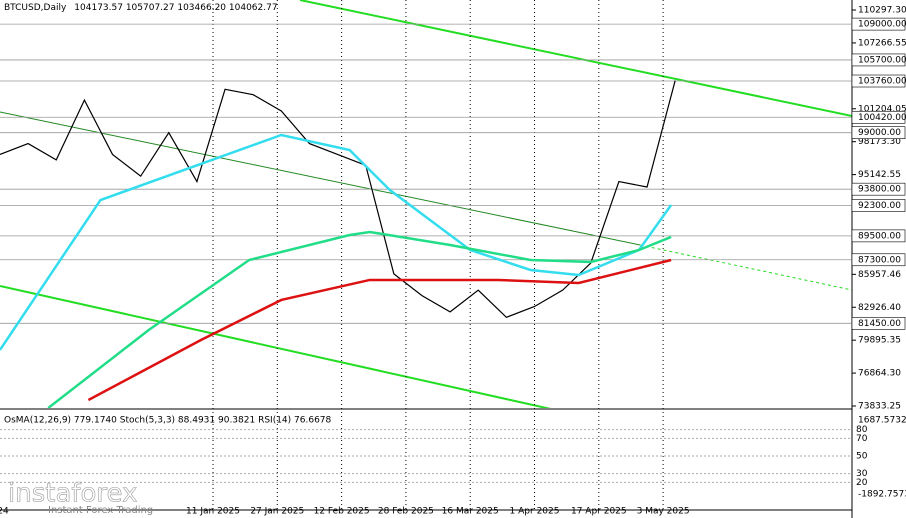 This screenshot has width=906, height=518. Describe the element at coordinates (882, 118) in the screenshot. I see `level-label: 100420.00` at that location.